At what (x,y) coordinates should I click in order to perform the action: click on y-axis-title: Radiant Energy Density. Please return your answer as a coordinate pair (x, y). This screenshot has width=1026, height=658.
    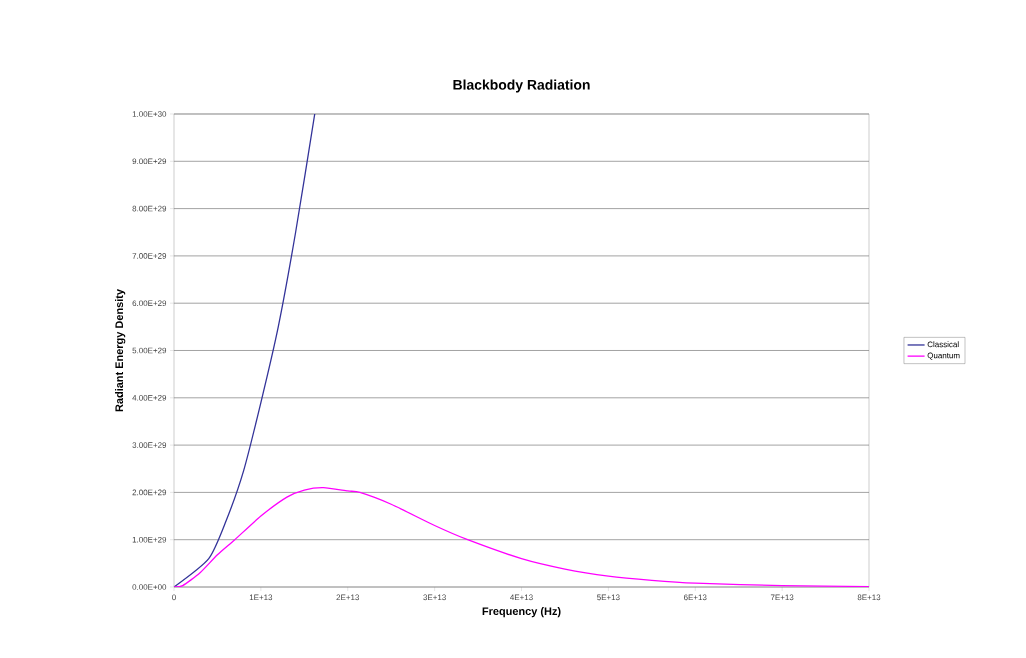
    Looking at the image, I should click on (120, 350).